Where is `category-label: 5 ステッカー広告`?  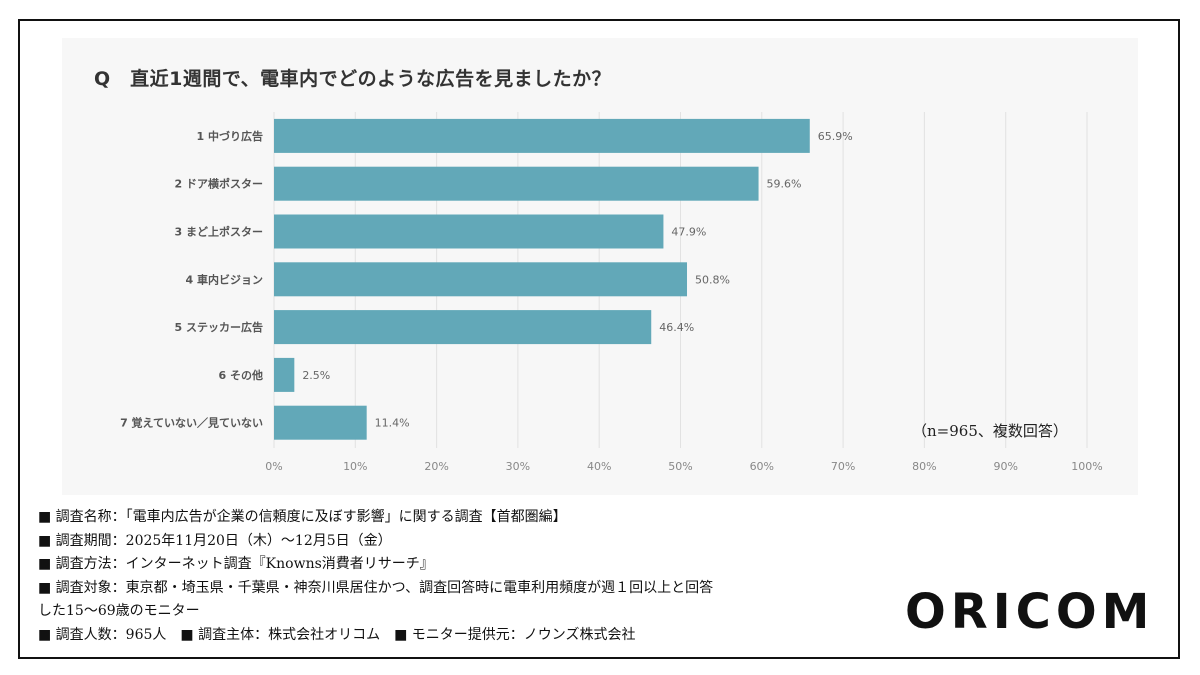
category-label: 5 ステッカー広告 is located at coordinates (219, 327).